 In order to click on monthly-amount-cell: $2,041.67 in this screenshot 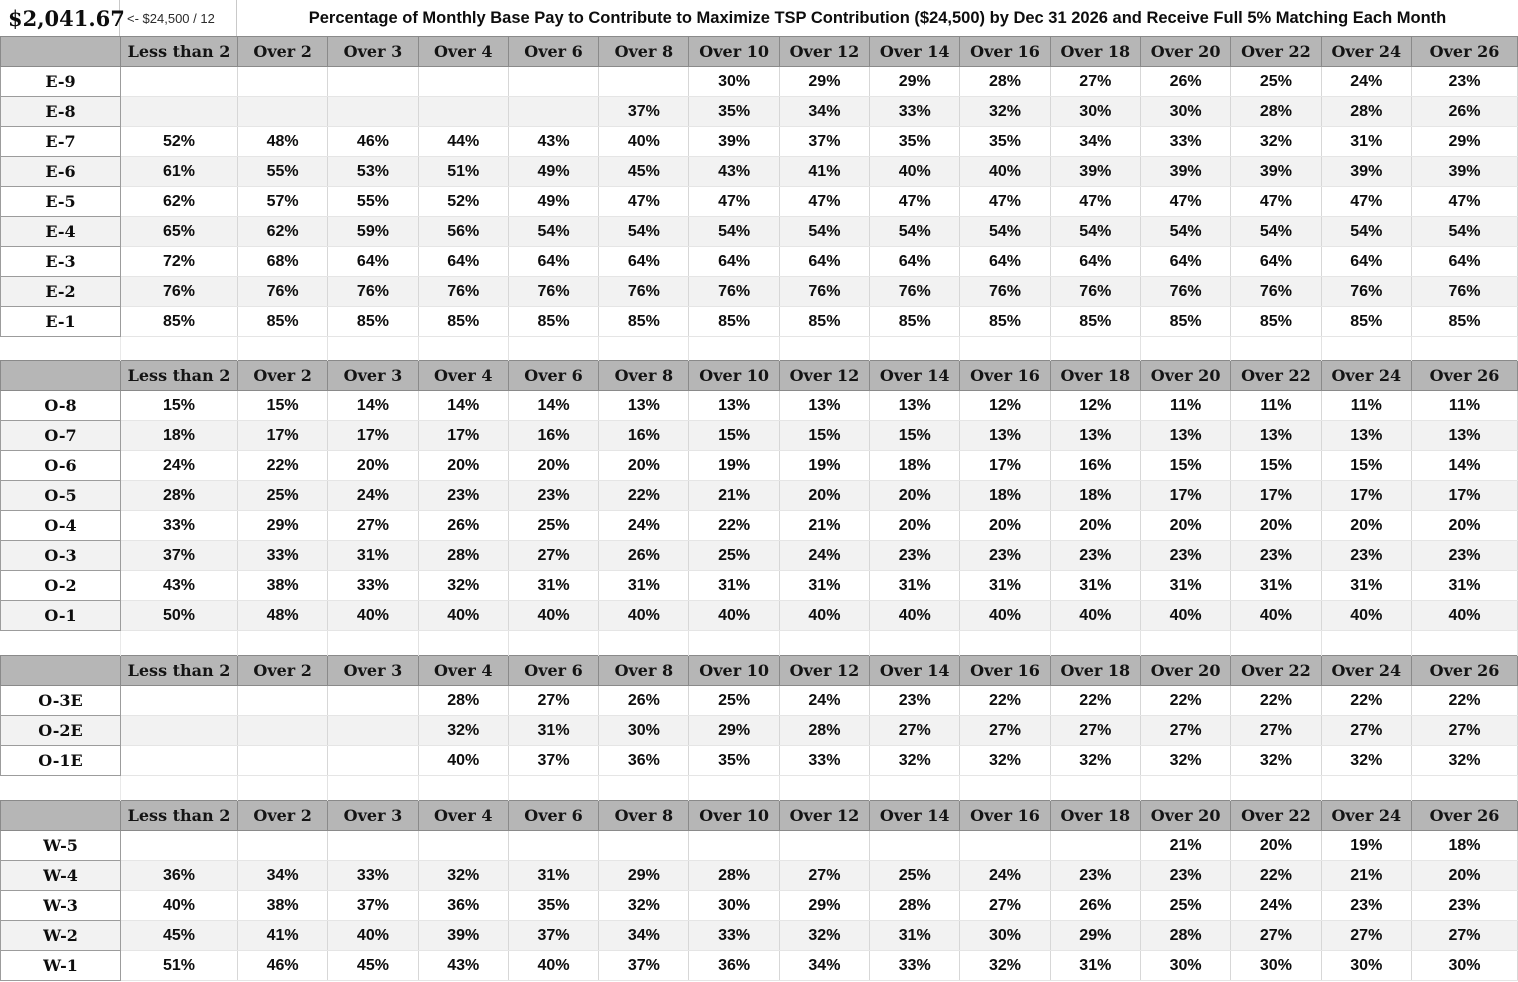, I will do `click(62, 18)`.